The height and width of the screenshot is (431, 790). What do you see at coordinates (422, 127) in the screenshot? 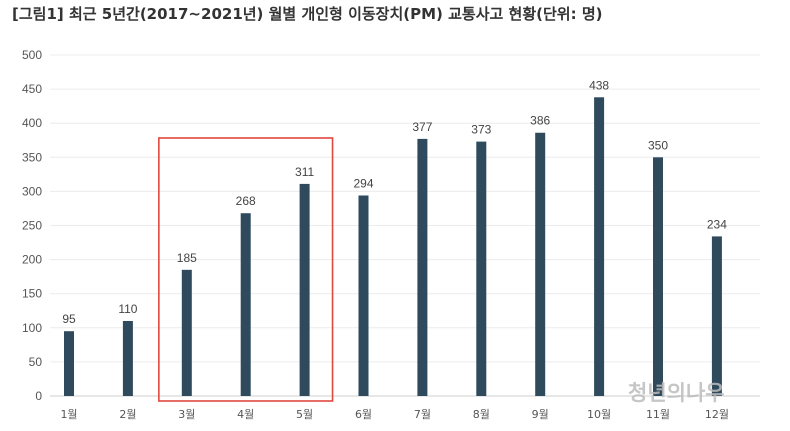
I see `data-label: 377` at bounding box center [422, 127].